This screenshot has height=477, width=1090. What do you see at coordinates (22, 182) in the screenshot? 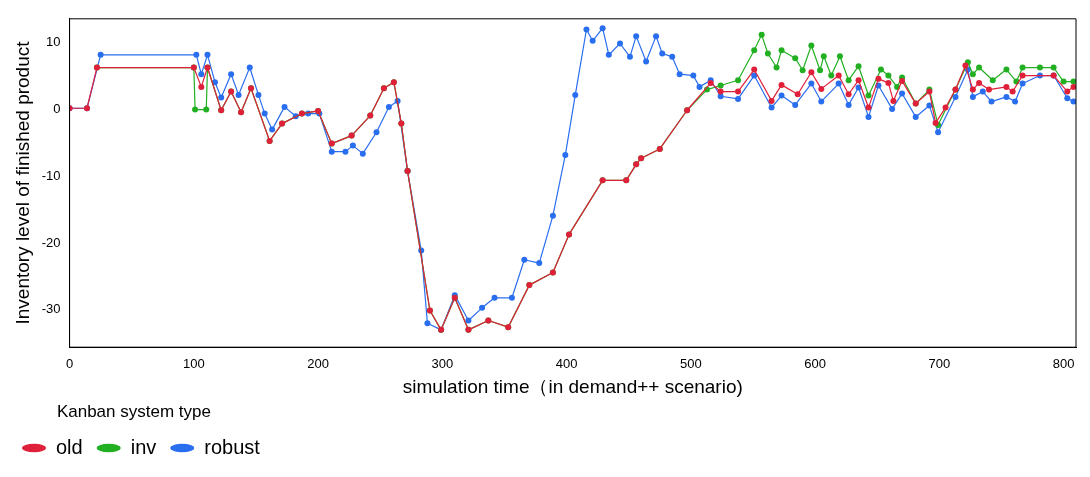
I see `y-axis-title: Inventory level of finished product` at bounding box center [22, 182].